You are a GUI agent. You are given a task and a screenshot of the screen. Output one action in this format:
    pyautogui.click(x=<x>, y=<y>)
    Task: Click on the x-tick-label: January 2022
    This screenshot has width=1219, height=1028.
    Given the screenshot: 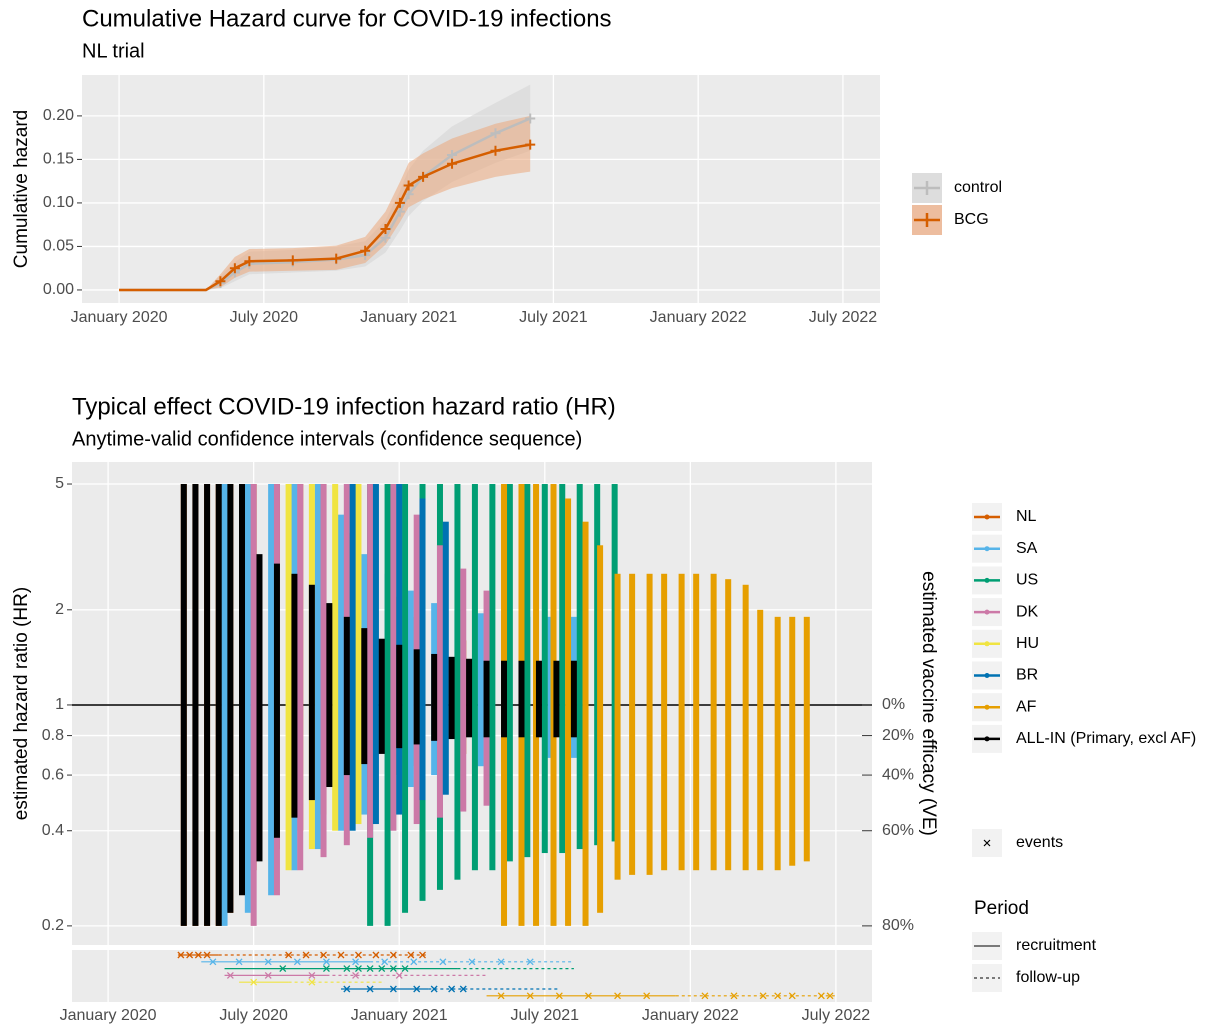 What is the action you would take?
    pyautogui.click(x=690, y=1015)
    